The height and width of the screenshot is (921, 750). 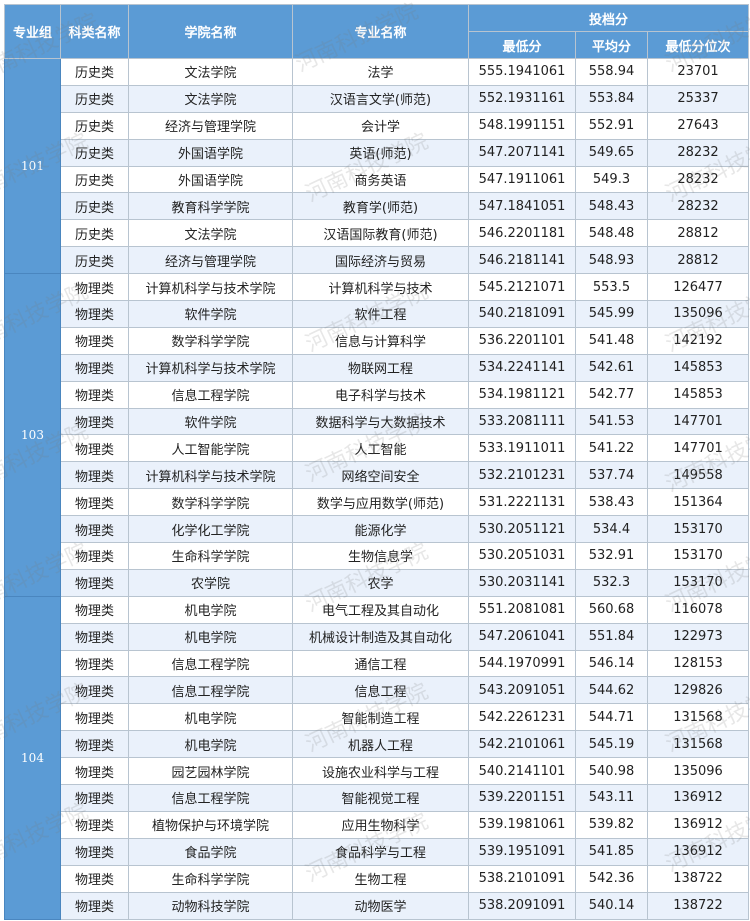 I want to click on min-score-cell: 544.1970991, so click(x=522, y=663).